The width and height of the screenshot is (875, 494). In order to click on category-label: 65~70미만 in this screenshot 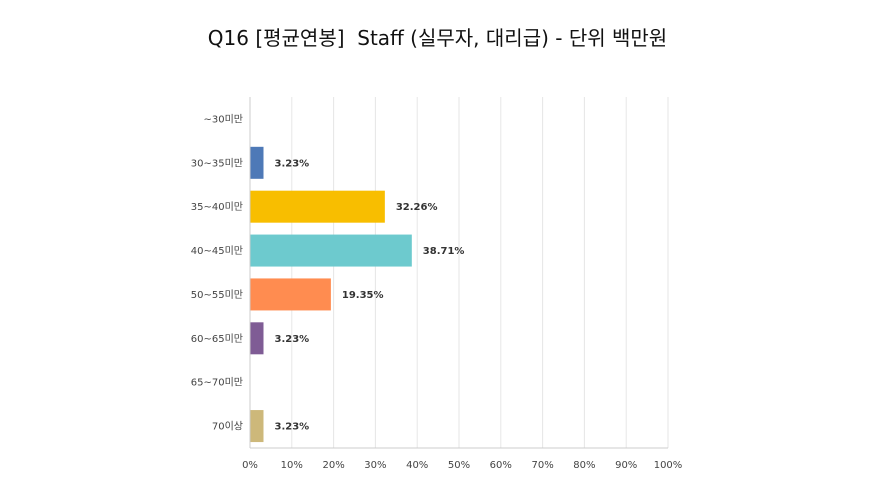, I will do `click(217, 383)`.